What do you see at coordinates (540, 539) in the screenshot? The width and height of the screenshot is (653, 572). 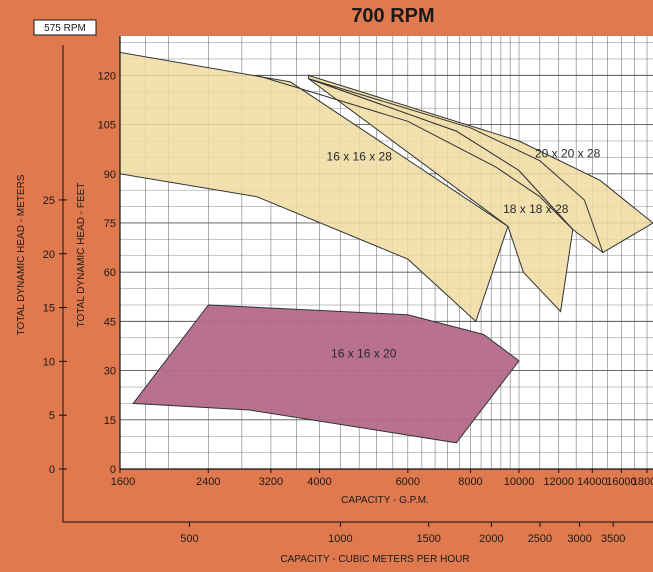 I see `x2-tick-label: 2500` at bounding box center [540, 539].